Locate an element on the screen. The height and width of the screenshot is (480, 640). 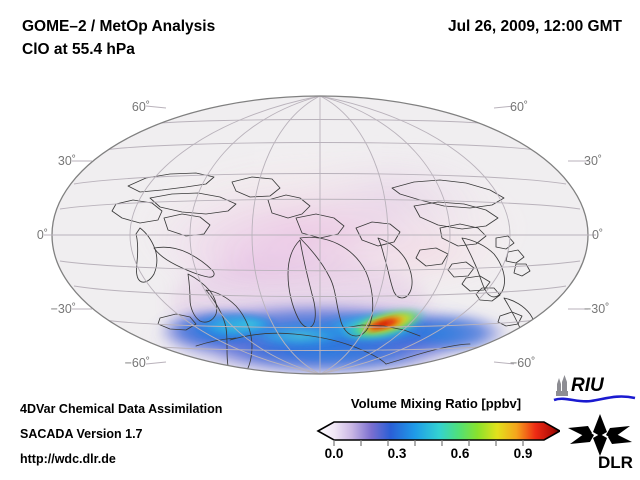
lat-label-right-30: 30˚ is located at coordinates (593, 161).